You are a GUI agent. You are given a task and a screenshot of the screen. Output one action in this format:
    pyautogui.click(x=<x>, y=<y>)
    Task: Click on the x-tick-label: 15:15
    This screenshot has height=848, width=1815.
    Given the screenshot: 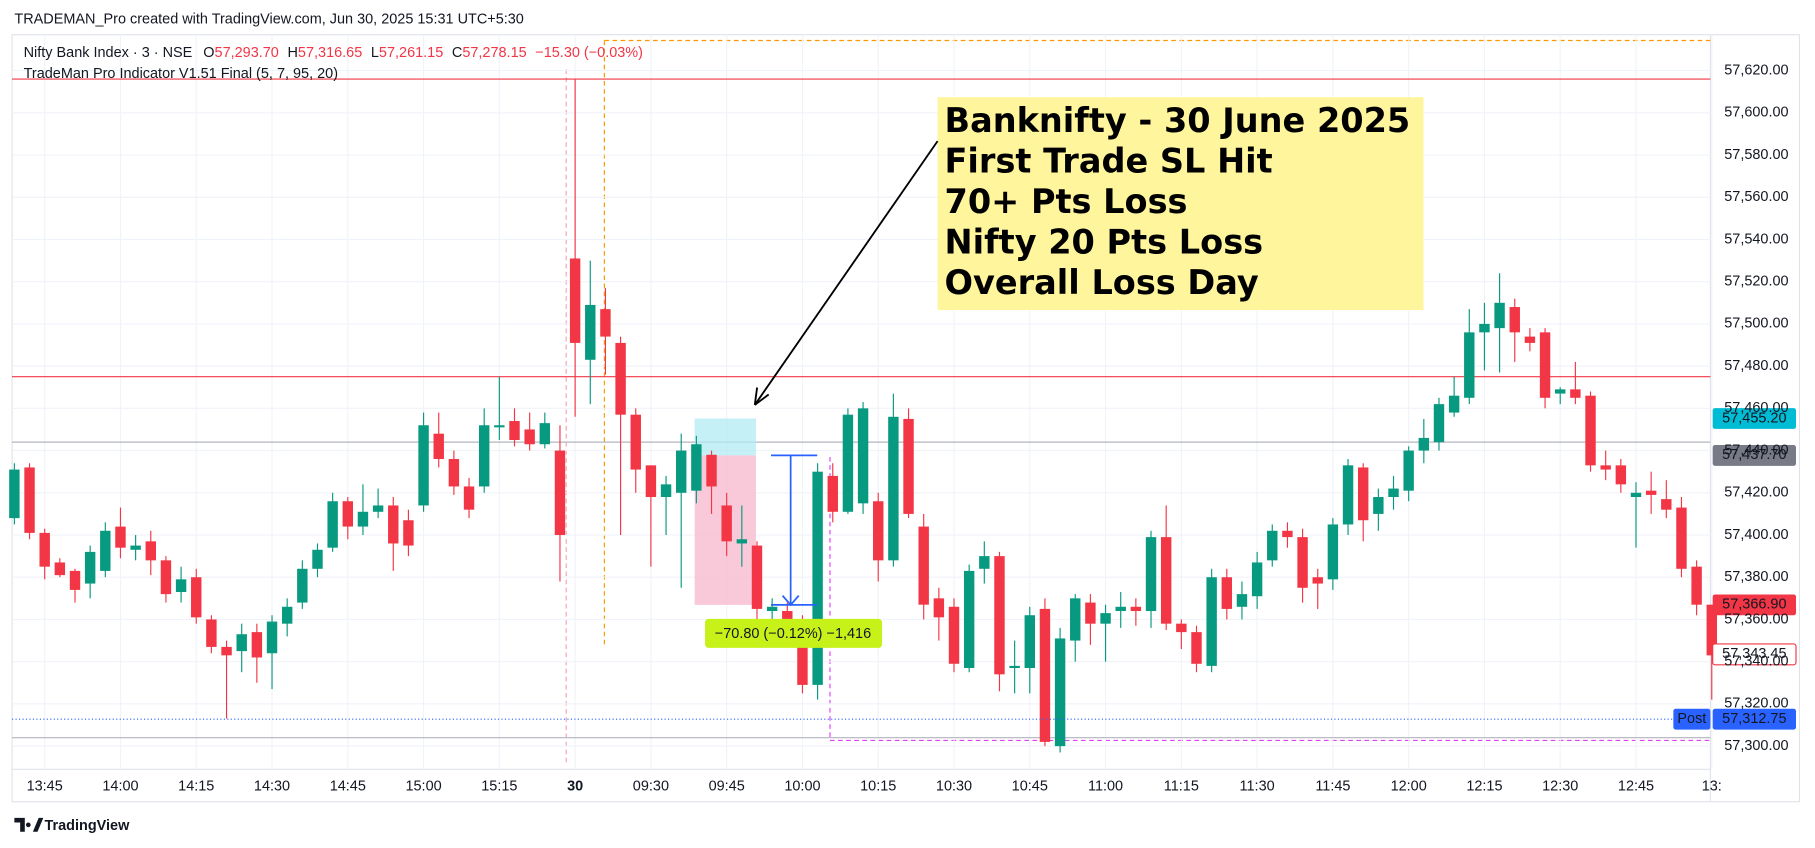 What is the action you would take?
    pyautogui.click(x=499, y=786)
    